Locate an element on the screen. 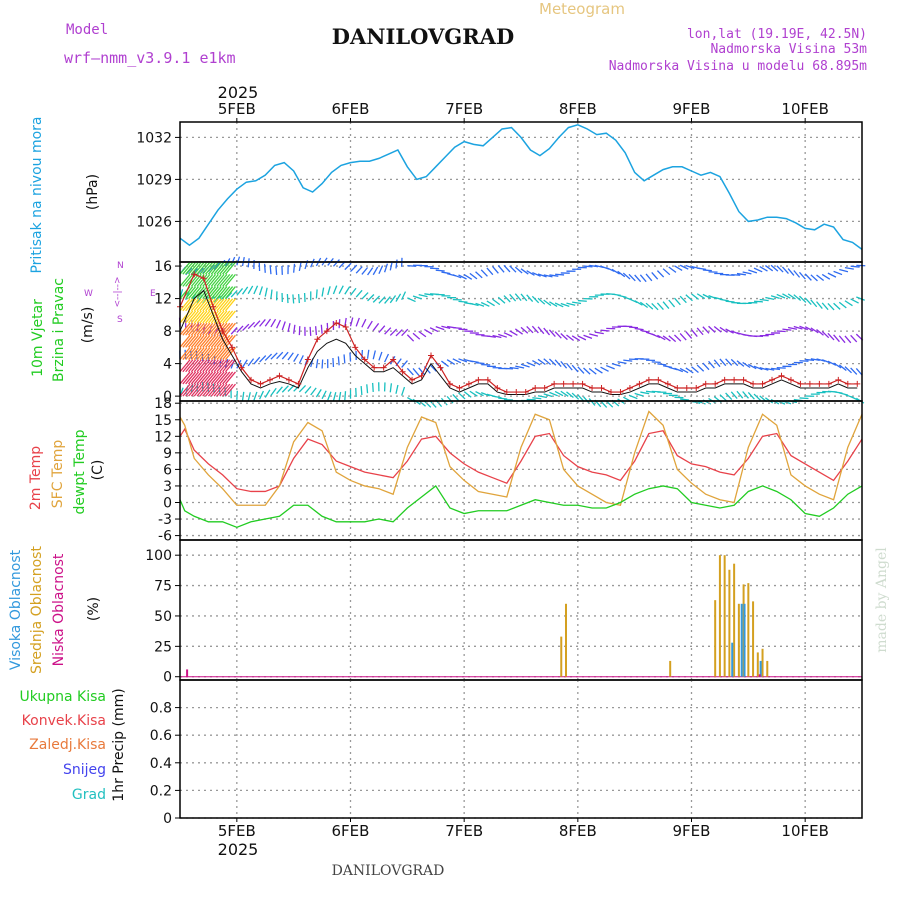  wind-tick-label: 16 is located at coordinates (163, 267).